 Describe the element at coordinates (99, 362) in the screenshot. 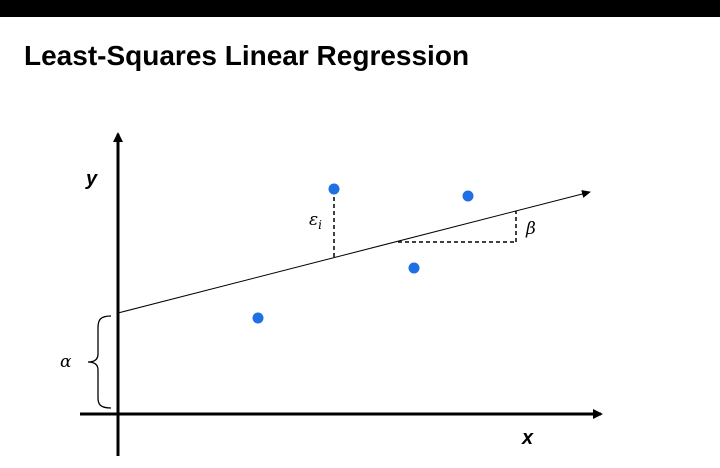

I see `intercept-brace` at that location.